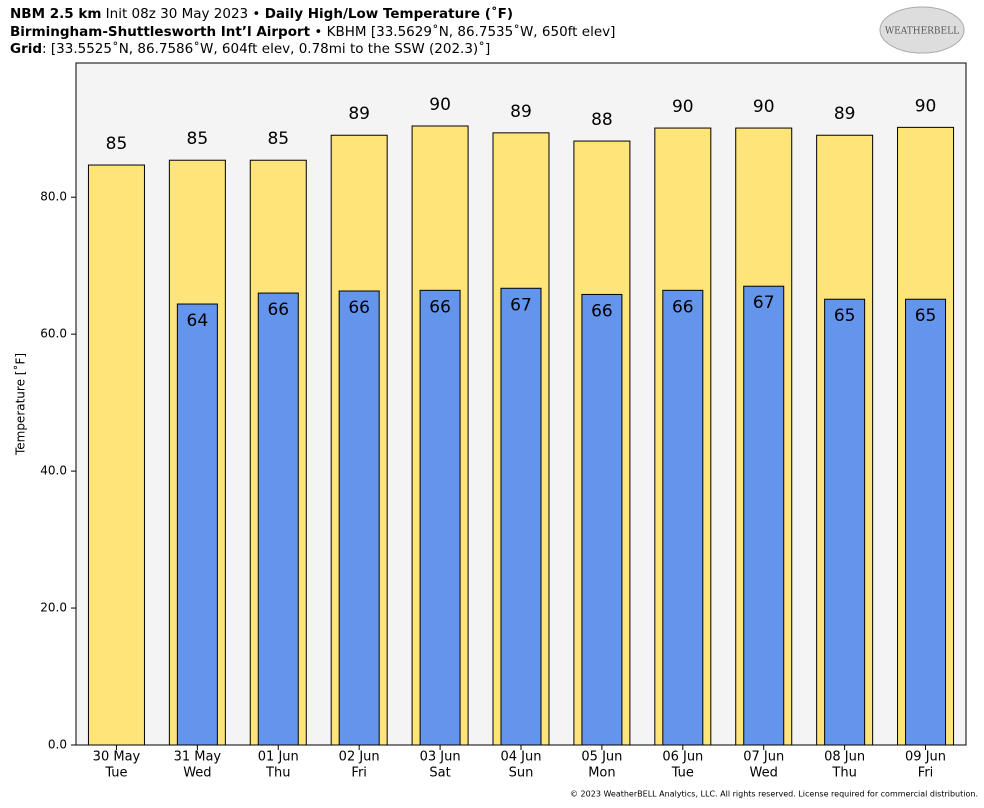  I want to click on x-tick-label: 02 Jun, so click(359, 757).